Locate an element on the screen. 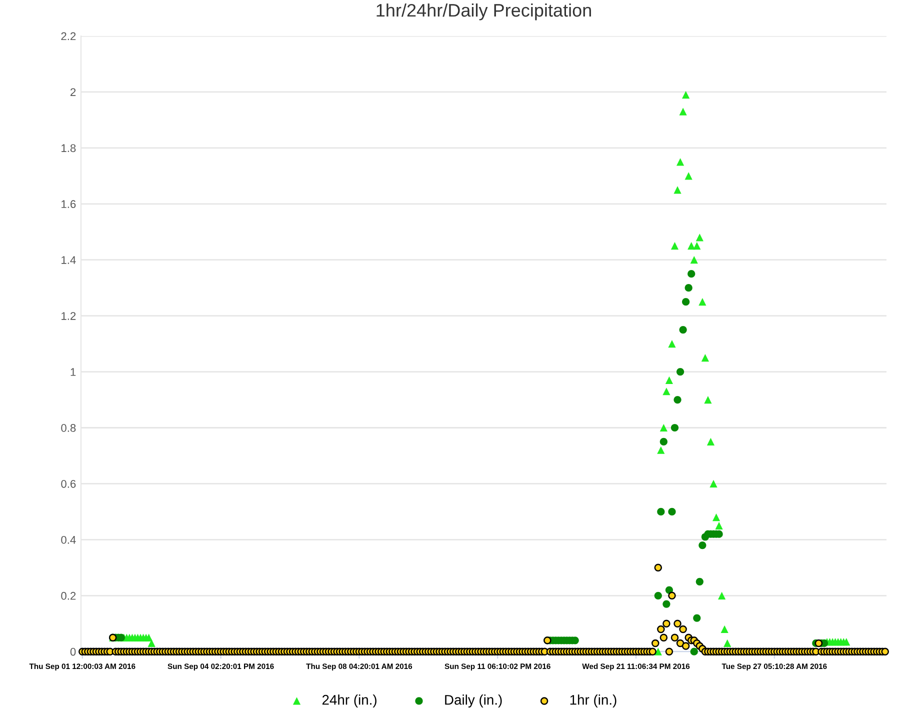 The width and height of the screenshot is (900, 720). legend-label: Daily (in.) is located at coordinates (473, 701).